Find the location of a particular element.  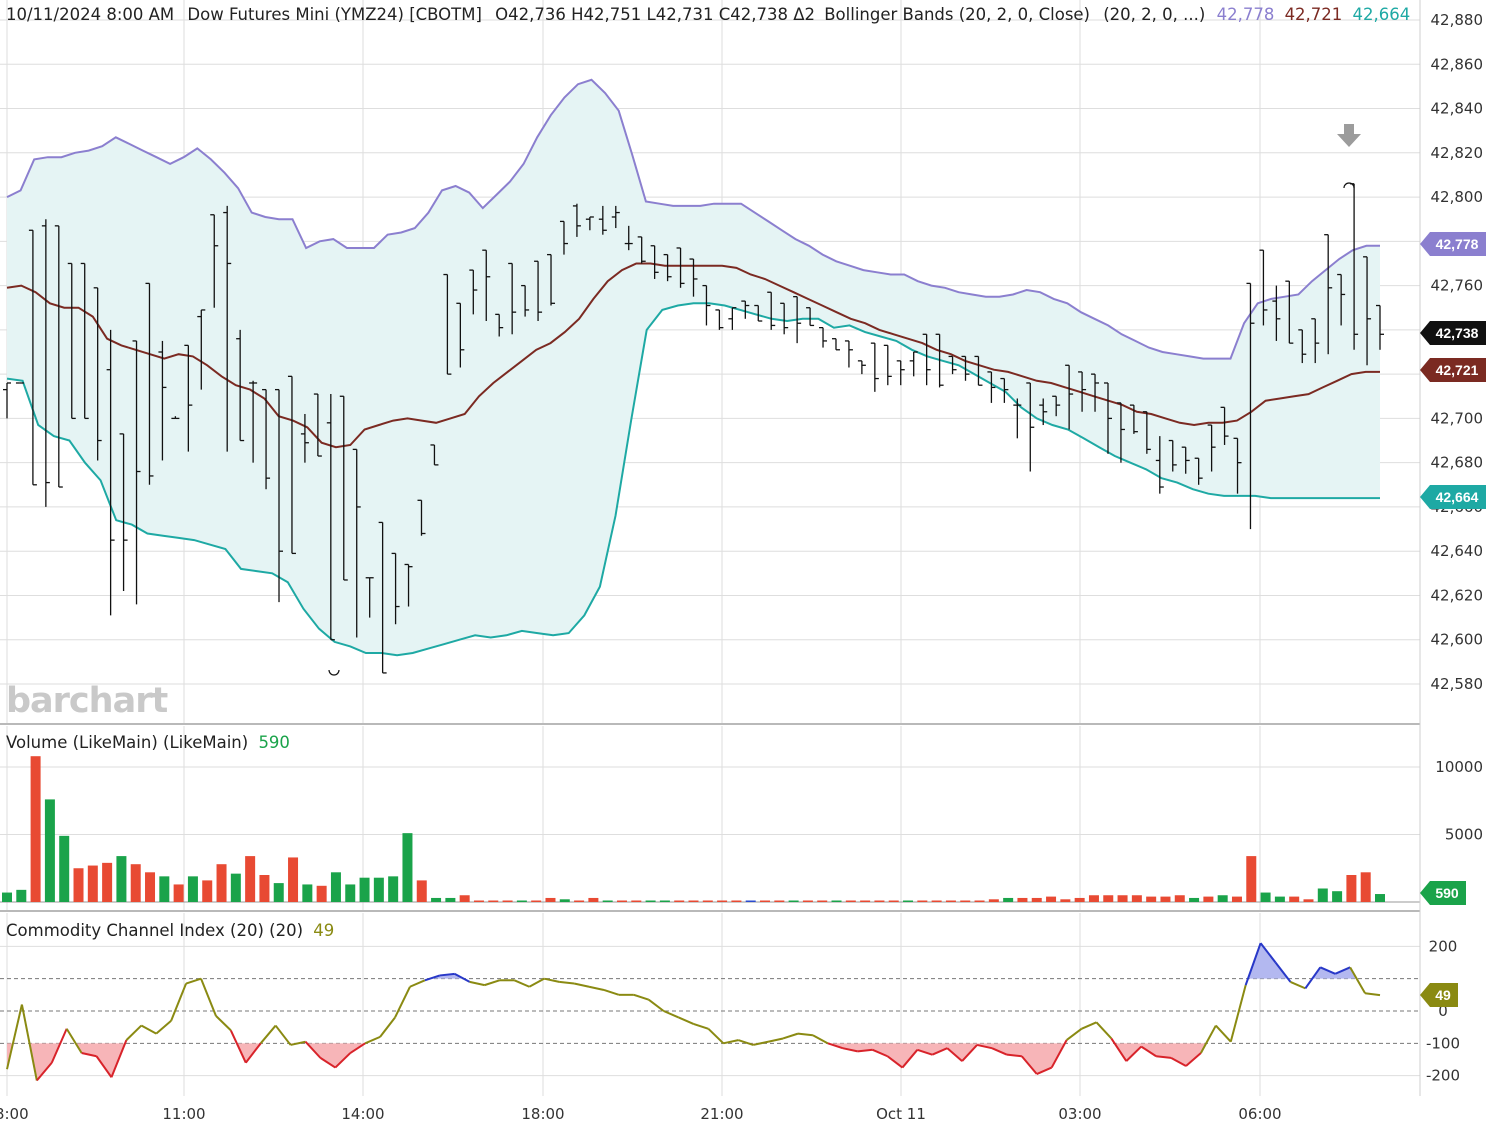

badge-lower: 42,664 is located at coordinates (1453, 497).